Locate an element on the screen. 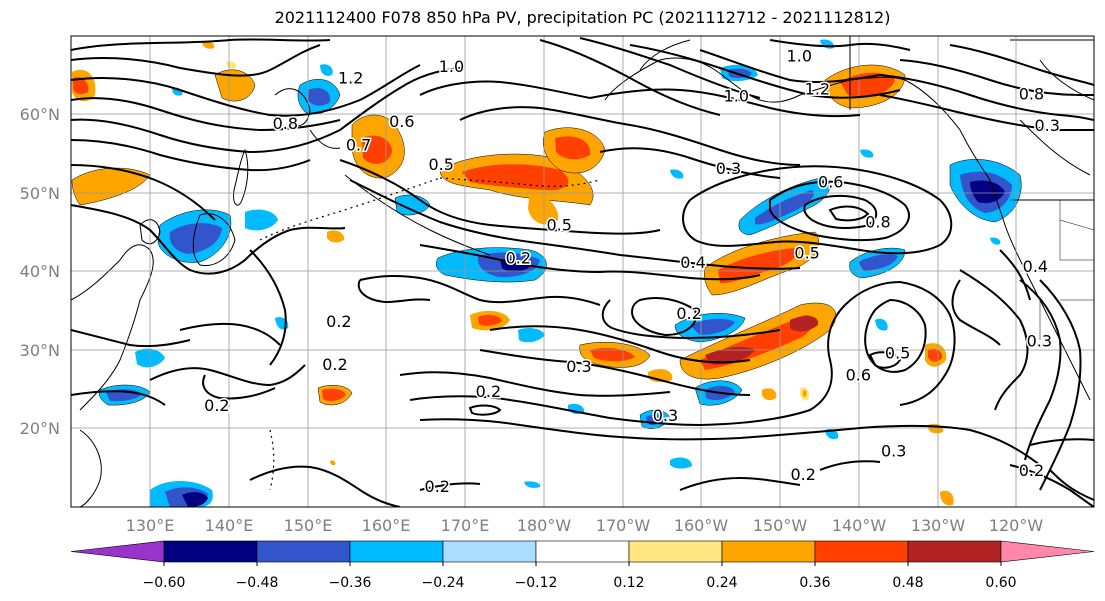  lon-label: 180°W is located at coordinates (544, 525).